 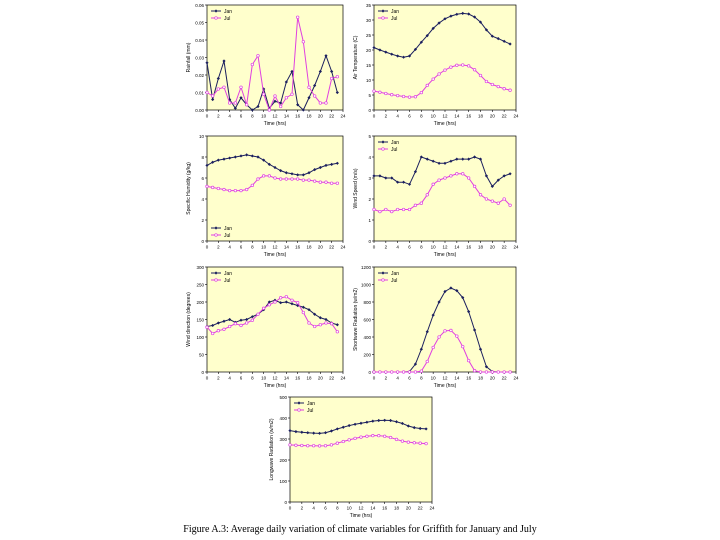 What do you see at coordinates (241, 247) in the screenshot?
I see `x-tick-label: 6` at bounding box center [241, 247].